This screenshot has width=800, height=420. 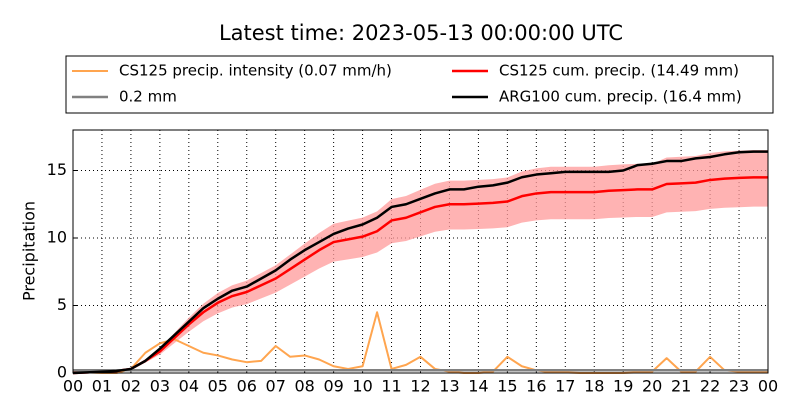 What do you see at coordinates (710, 386) in the screenshot?
I see `x-tick-label: 22` at bounding box center [710, 386].